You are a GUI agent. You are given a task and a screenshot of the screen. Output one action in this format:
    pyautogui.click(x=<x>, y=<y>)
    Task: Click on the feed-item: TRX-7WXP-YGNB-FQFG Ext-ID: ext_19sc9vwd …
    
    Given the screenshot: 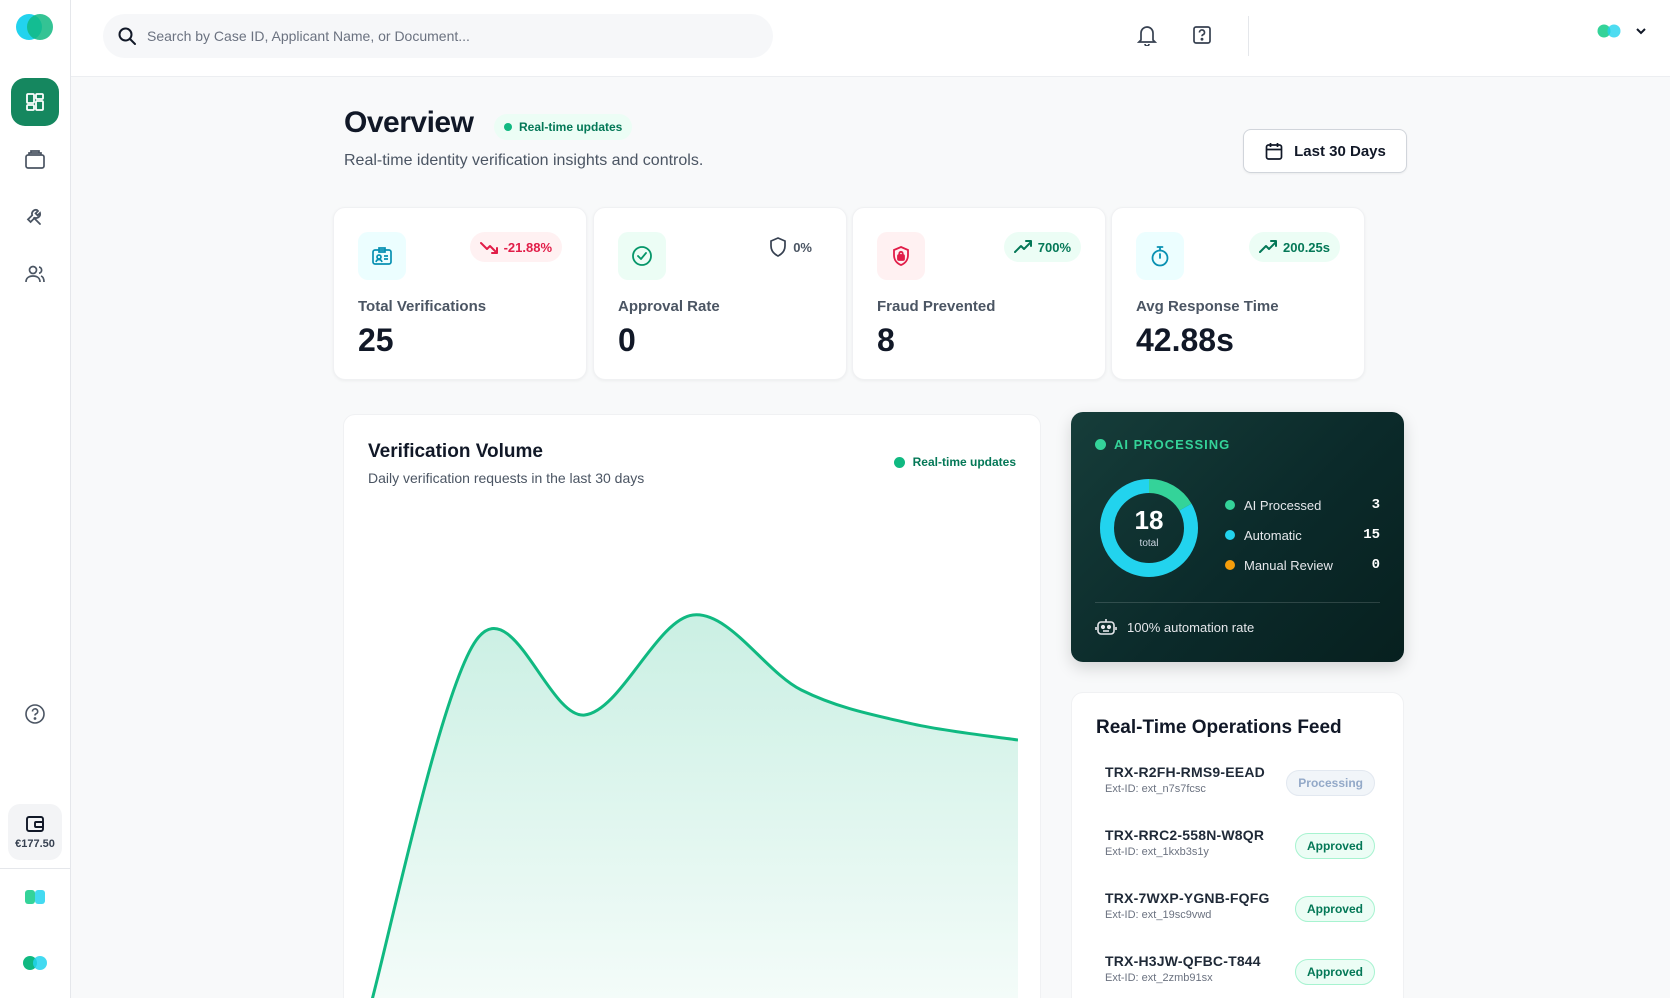 What is the action you would take?
    pyautogui.click(x=1240, y=914)
    